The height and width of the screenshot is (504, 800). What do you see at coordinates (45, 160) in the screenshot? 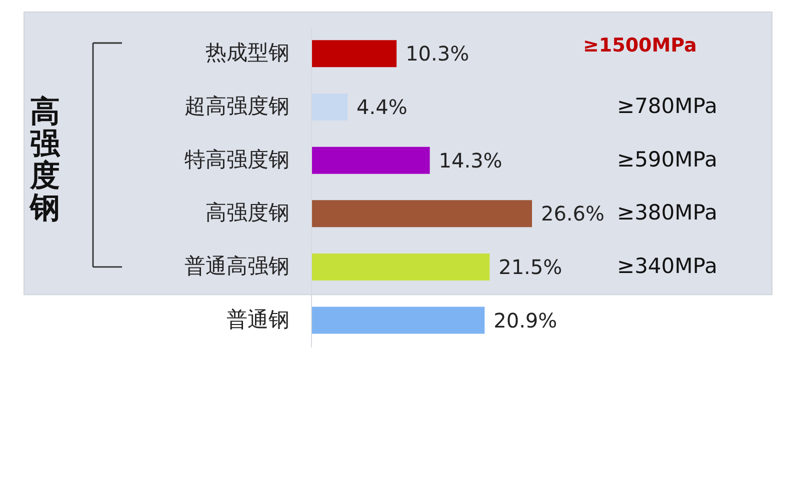
I see `band-label: 高强度钢` at bounding box center [45, 160].